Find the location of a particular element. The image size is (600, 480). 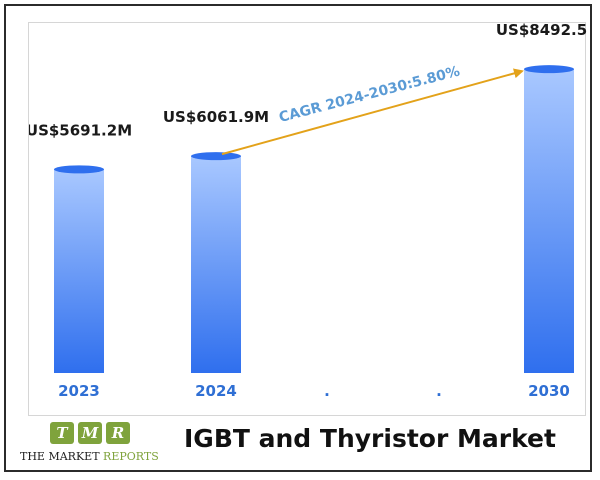

logo-letter-r: R is located at coordinates (118, 433).